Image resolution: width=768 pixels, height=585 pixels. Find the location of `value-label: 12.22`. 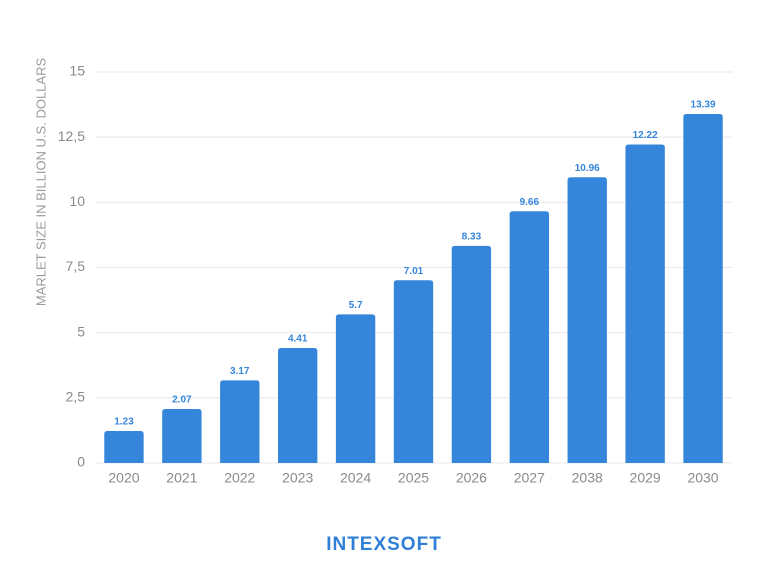

value-label: 12.22 is located at coordinates (645, 135).